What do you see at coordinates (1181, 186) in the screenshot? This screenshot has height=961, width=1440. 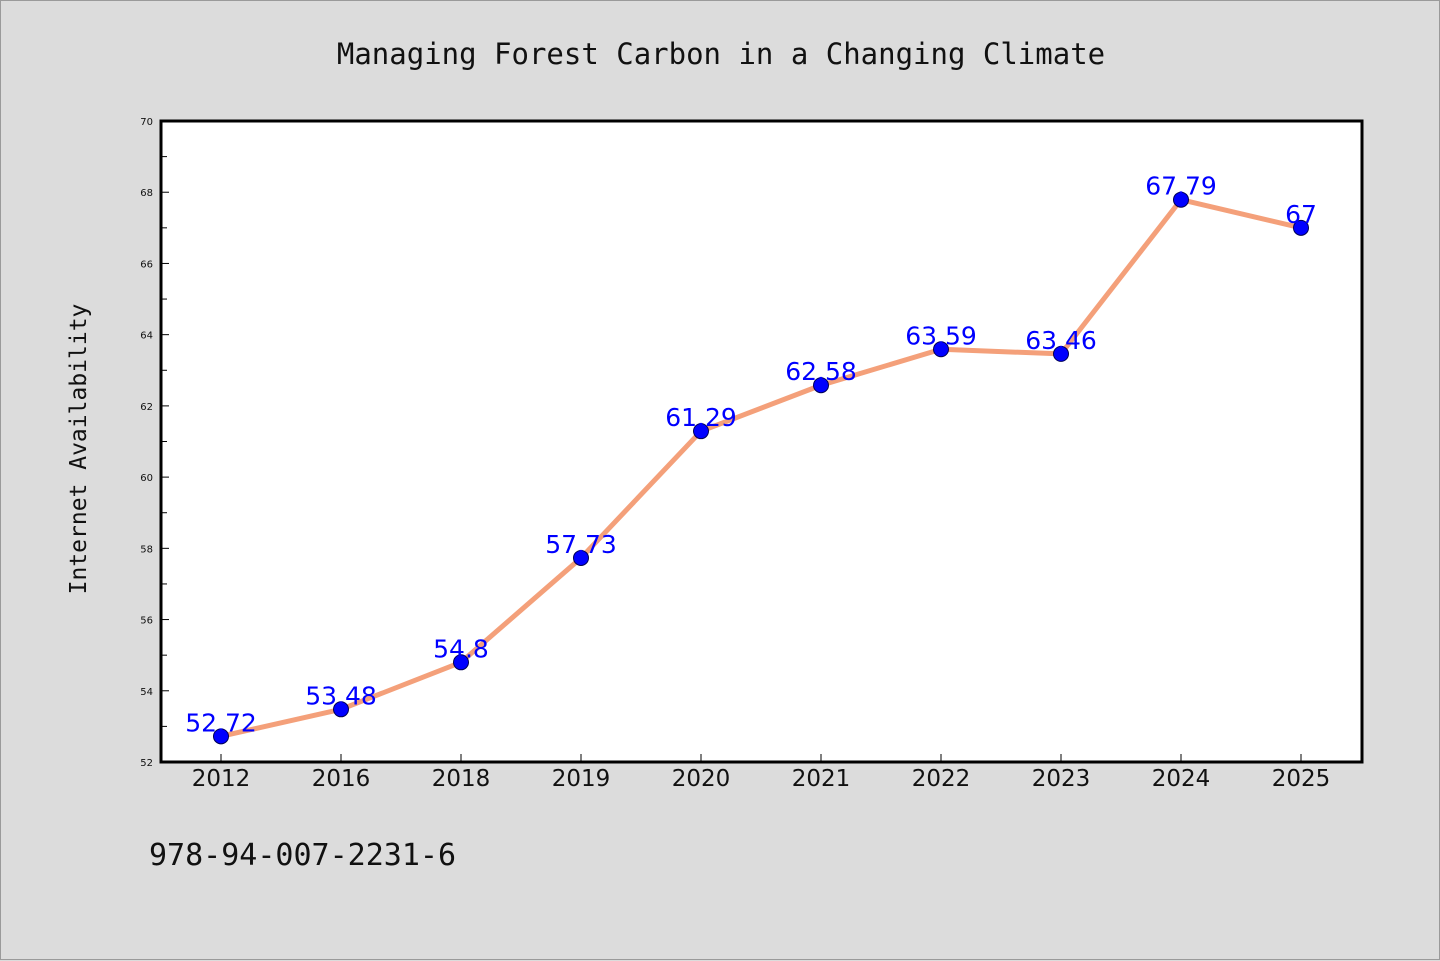 I see `data-point-label: 67.79` at bounding box center [1181, 186].